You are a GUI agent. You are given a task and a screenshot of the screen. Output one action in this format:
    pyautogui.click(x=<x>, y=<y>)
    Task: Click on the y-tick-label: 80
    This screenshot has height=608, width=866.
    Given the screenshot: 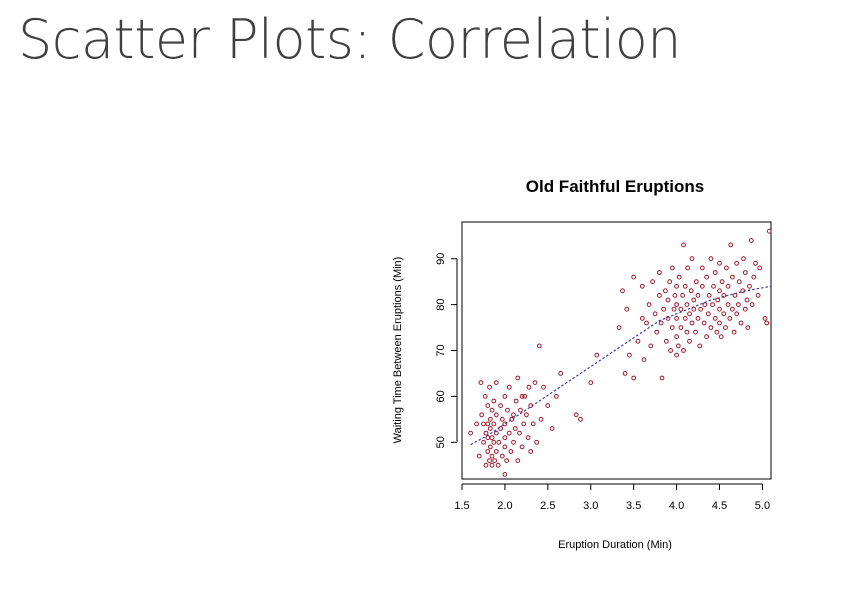 What is the action you would take?
    pyautogui.click(x=441, y=304)
    